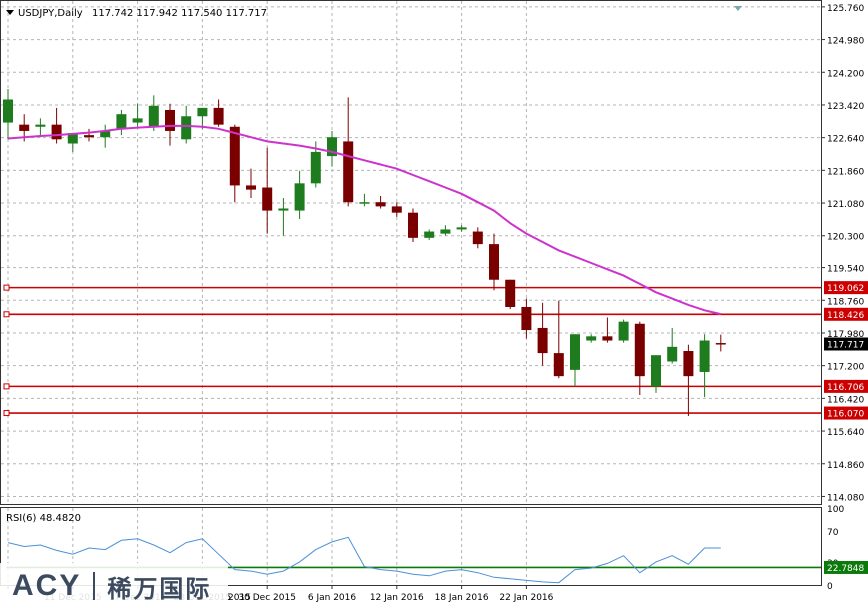 This screenshot has height=615, width=868. What do you see at coordinates (845, 42) in the screenshot?
I see `price-tick-label: 124.980` at bounding box center [845, 42].